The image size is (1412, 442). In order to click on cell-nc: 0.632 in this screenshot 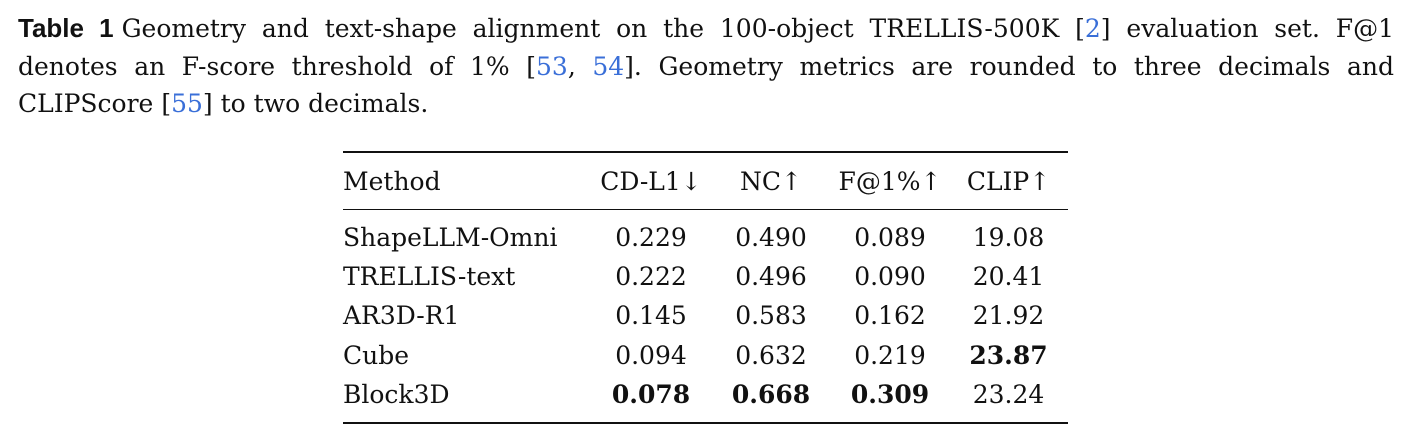, I will do `click(771, 355)`.